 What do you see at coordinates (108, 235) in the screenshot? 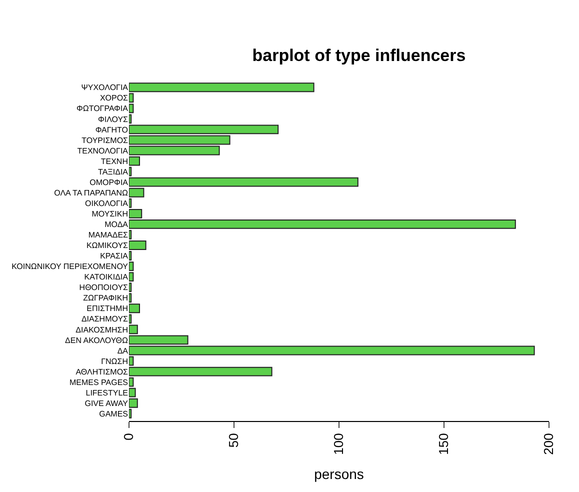
I see `y-tick-label: ΜΑΜΑΔΕΣ` at bounding box center [108, 235].